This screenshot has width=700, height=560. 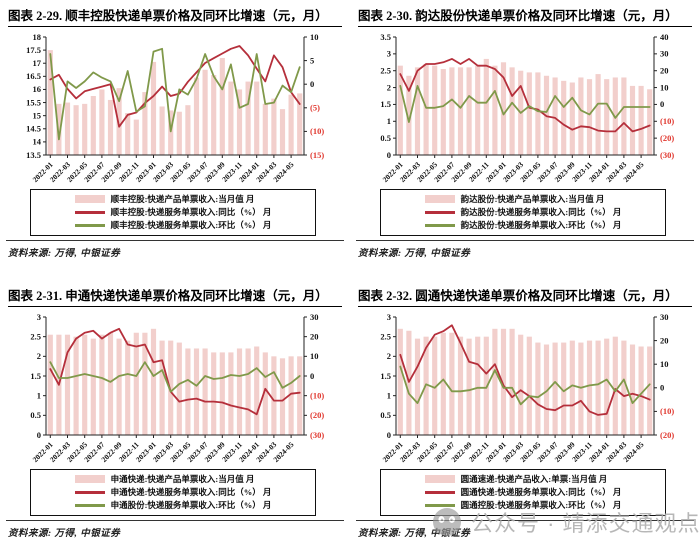 I want to click on svg-text: 18, so click(x=37, y=37).